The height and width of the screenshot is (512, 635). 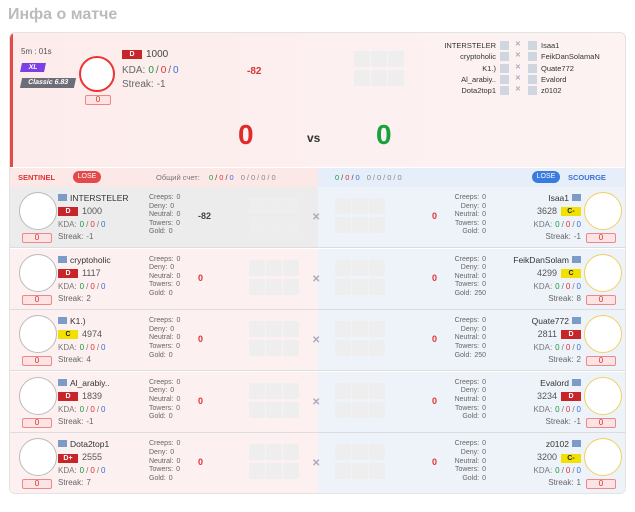 I want to click on stat-creeps-label: Creeps:, so click(x=467, y=259).